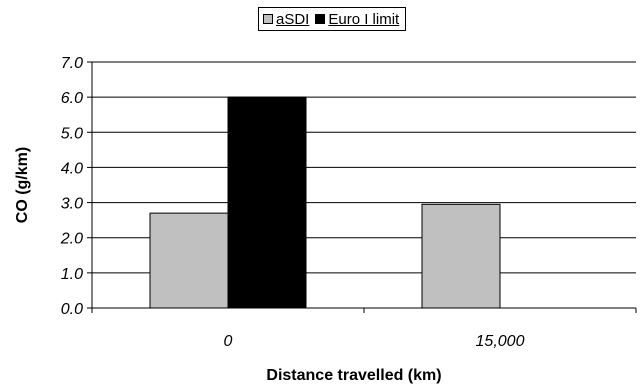 The image size is (642, 385). Describe the element at coordinates (320, 19) in the screenshot. I see `legend-swatch-euro-limit` at that location.